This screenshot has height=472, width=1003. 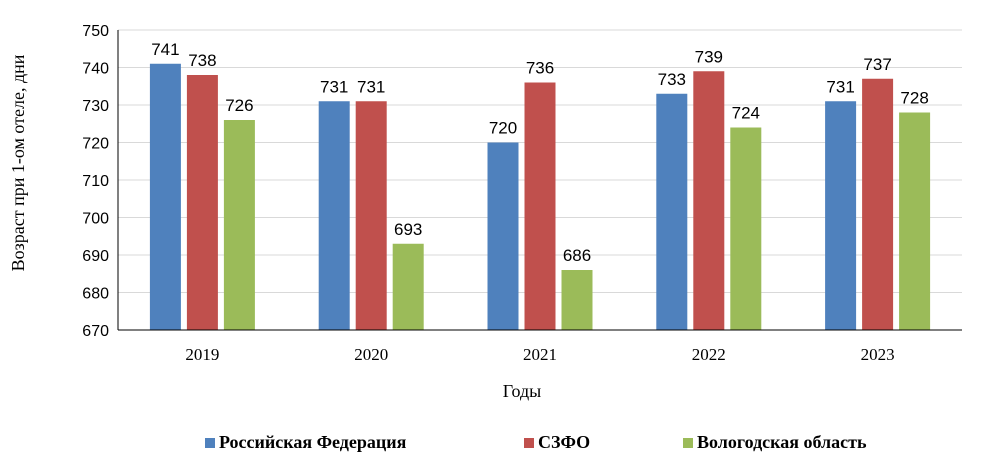 I want to click on data-label: 738, so click(x=202, y=60).